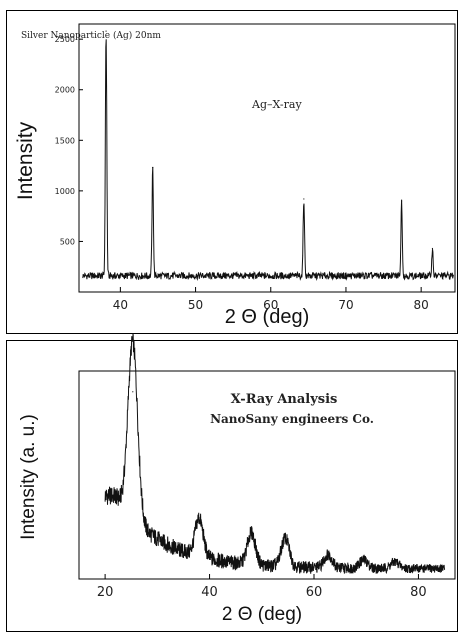 This screenshot has height=632, width=462. I want to click on chart-title: Silver Nanoparticle (Ag) 20nm, so click(91, 35).